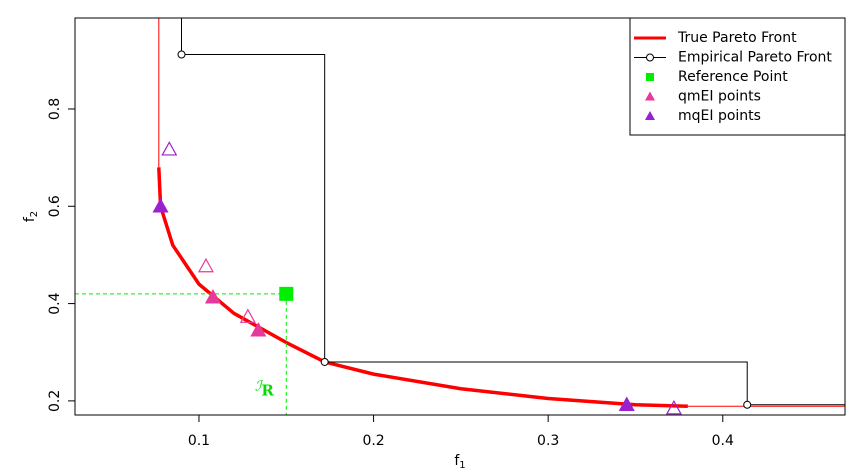  Describe the element at coordinates (30, 219) in the screenshot. I see `y-label-main: f` at that location.